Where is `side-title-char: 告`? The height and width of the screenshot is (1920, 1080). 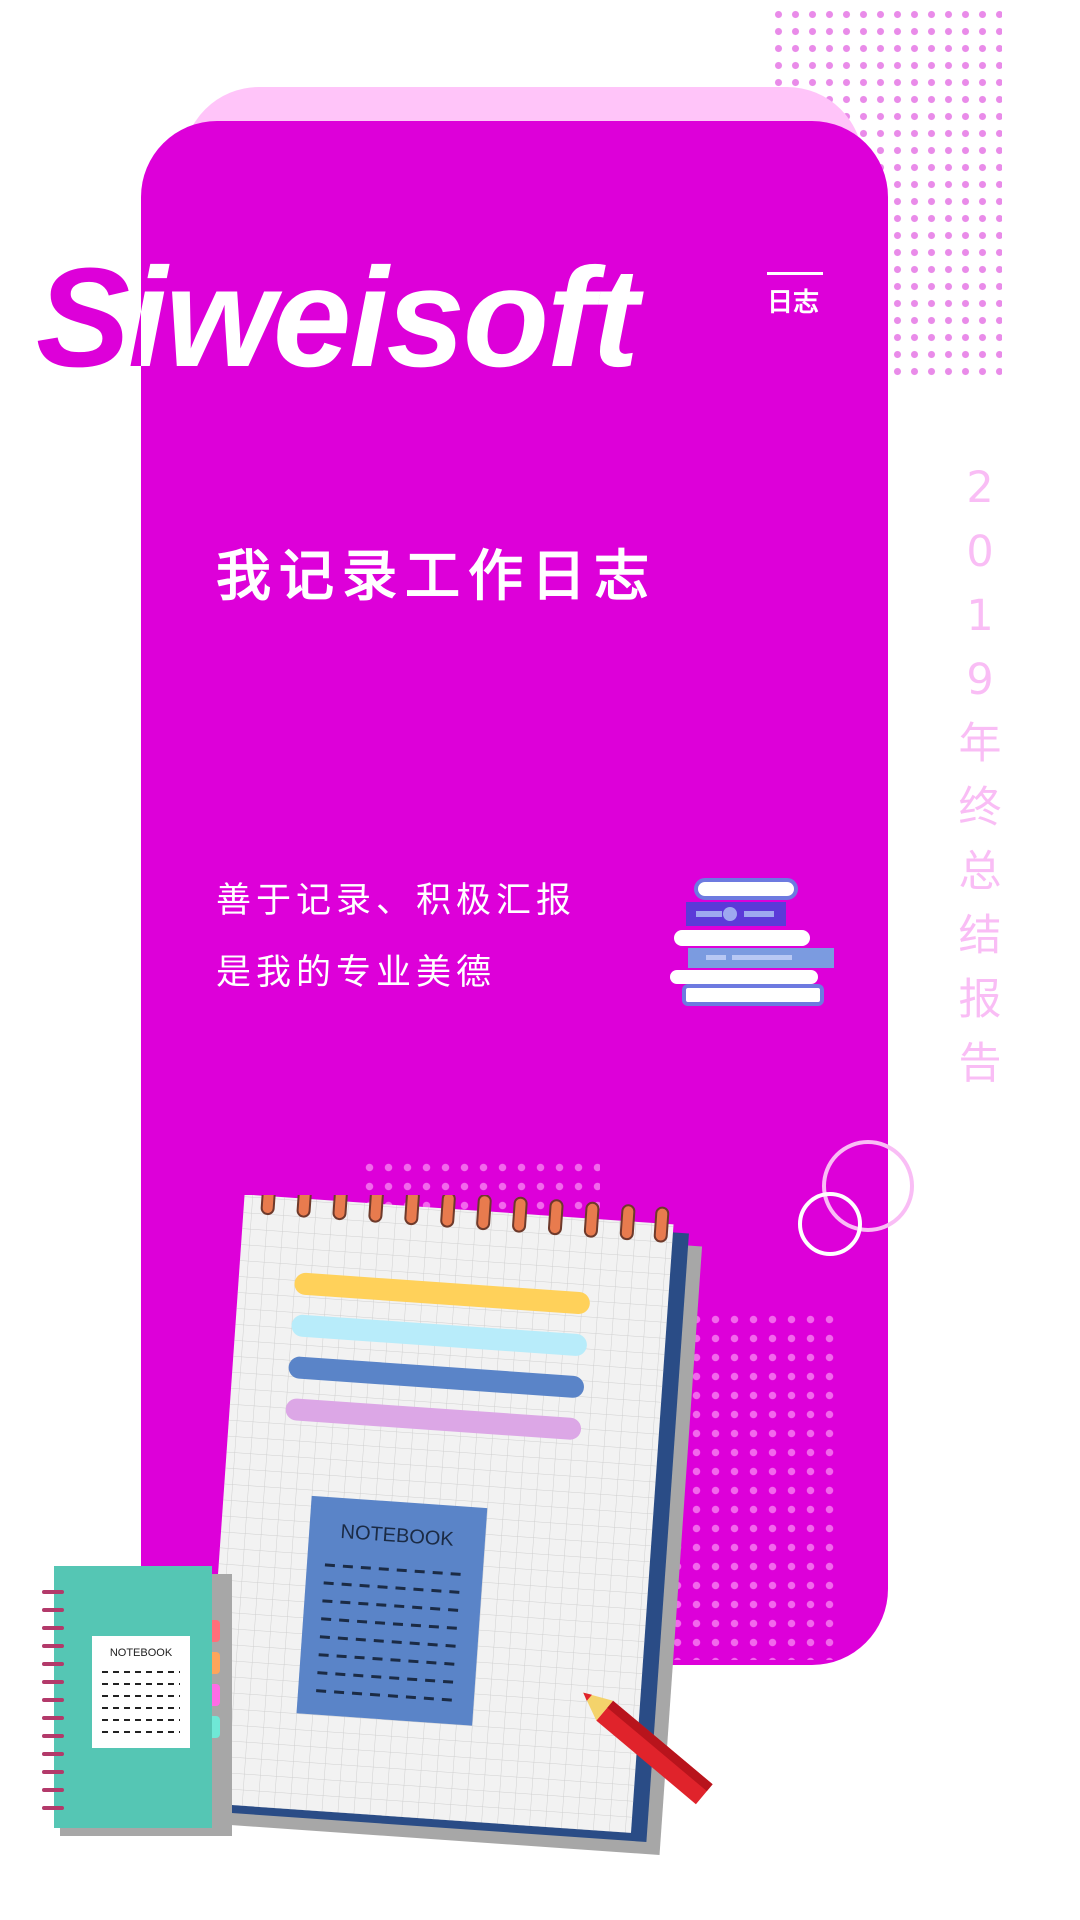 side-title-char: 告 is located at coordinates (980, 1064).